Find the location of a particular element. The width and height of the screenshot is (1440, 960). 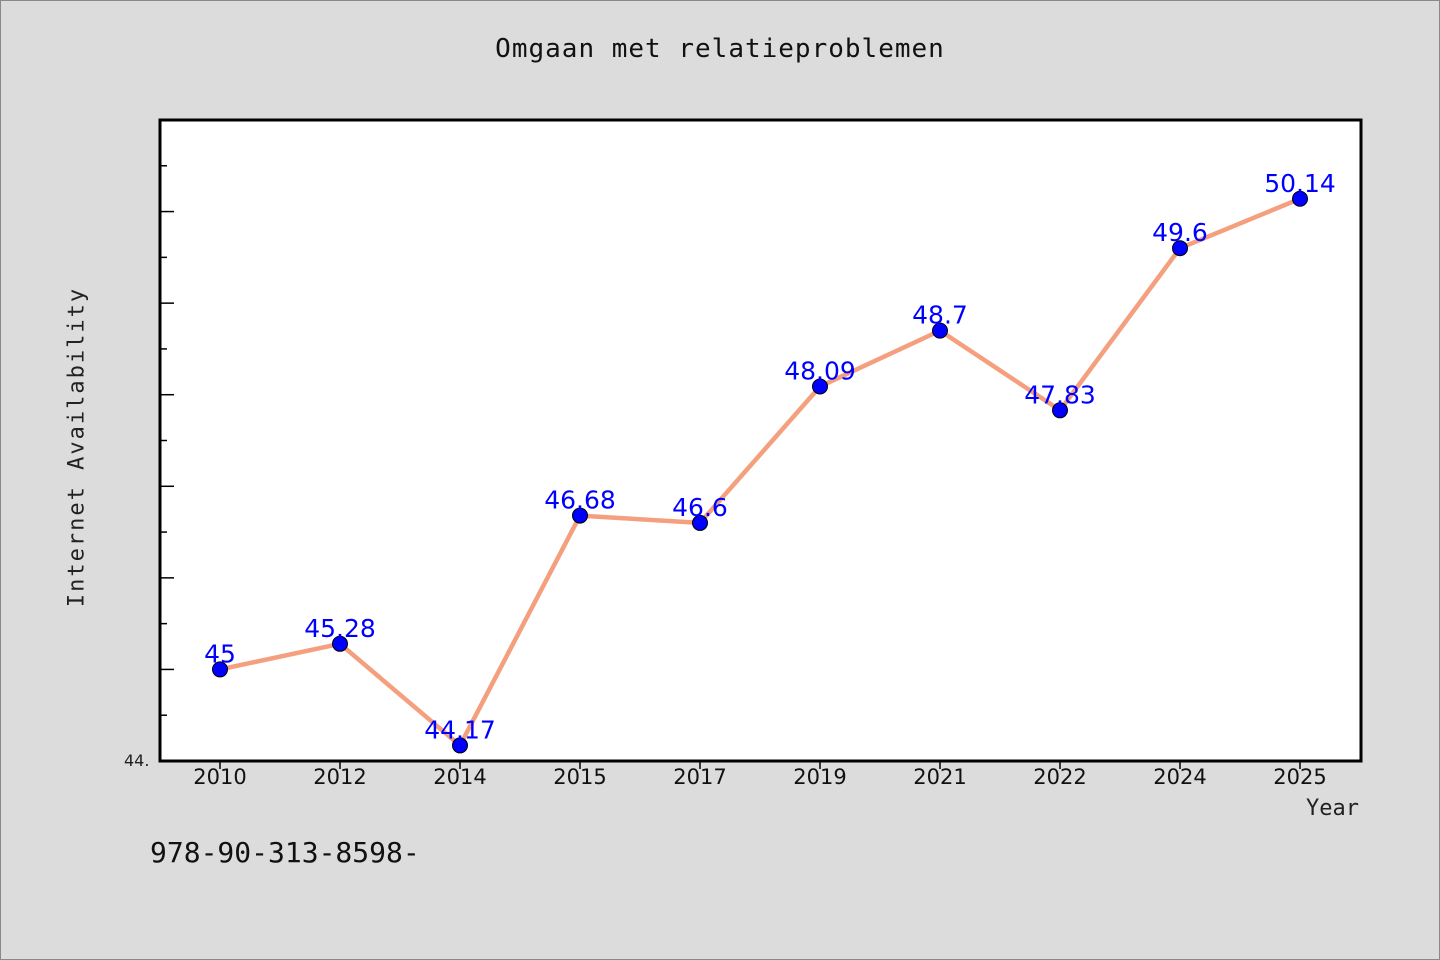

data-label: 49.6 is located at coordinates (1180, 232).